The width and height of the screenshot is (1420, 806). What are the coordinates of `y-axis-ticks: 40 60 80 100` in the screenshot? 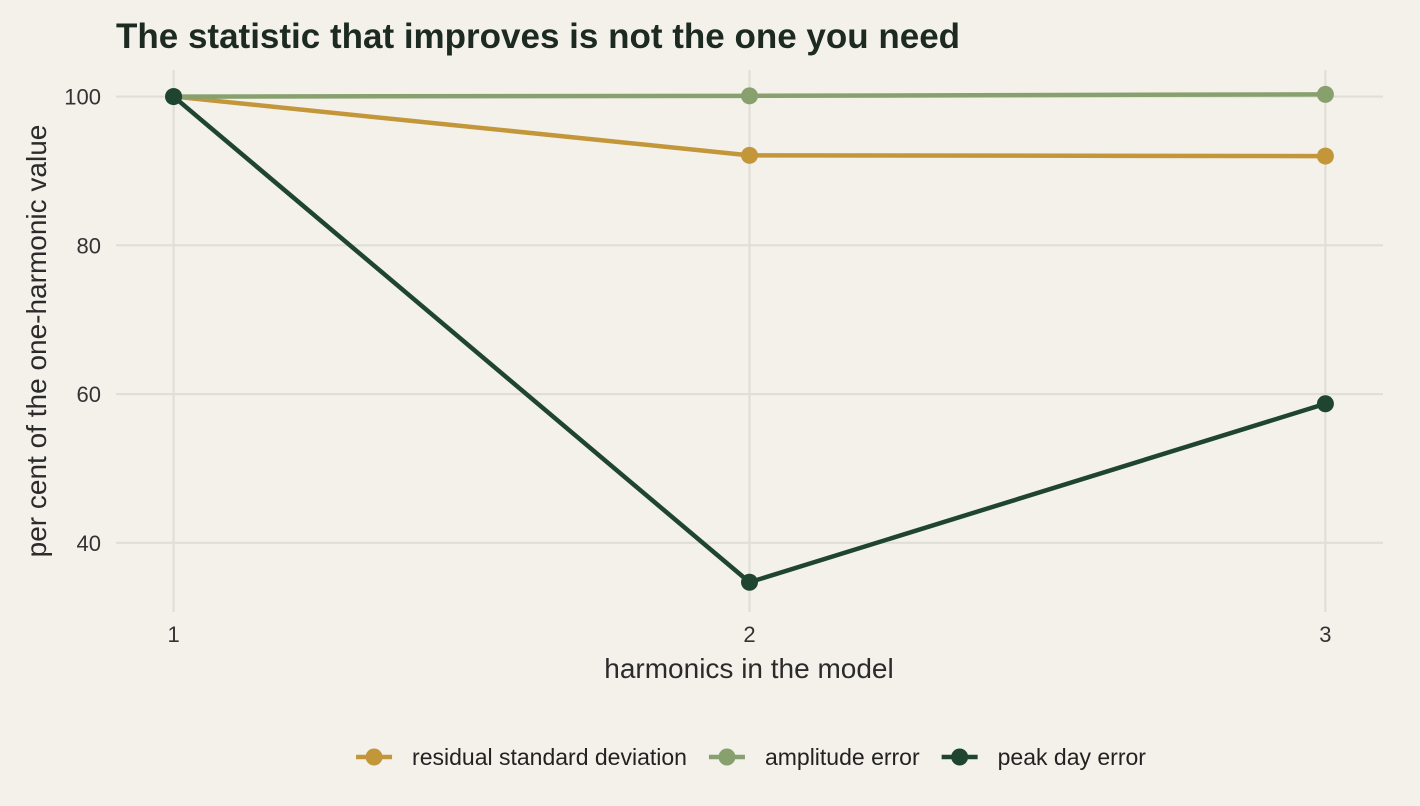 It's located at (82, 320).